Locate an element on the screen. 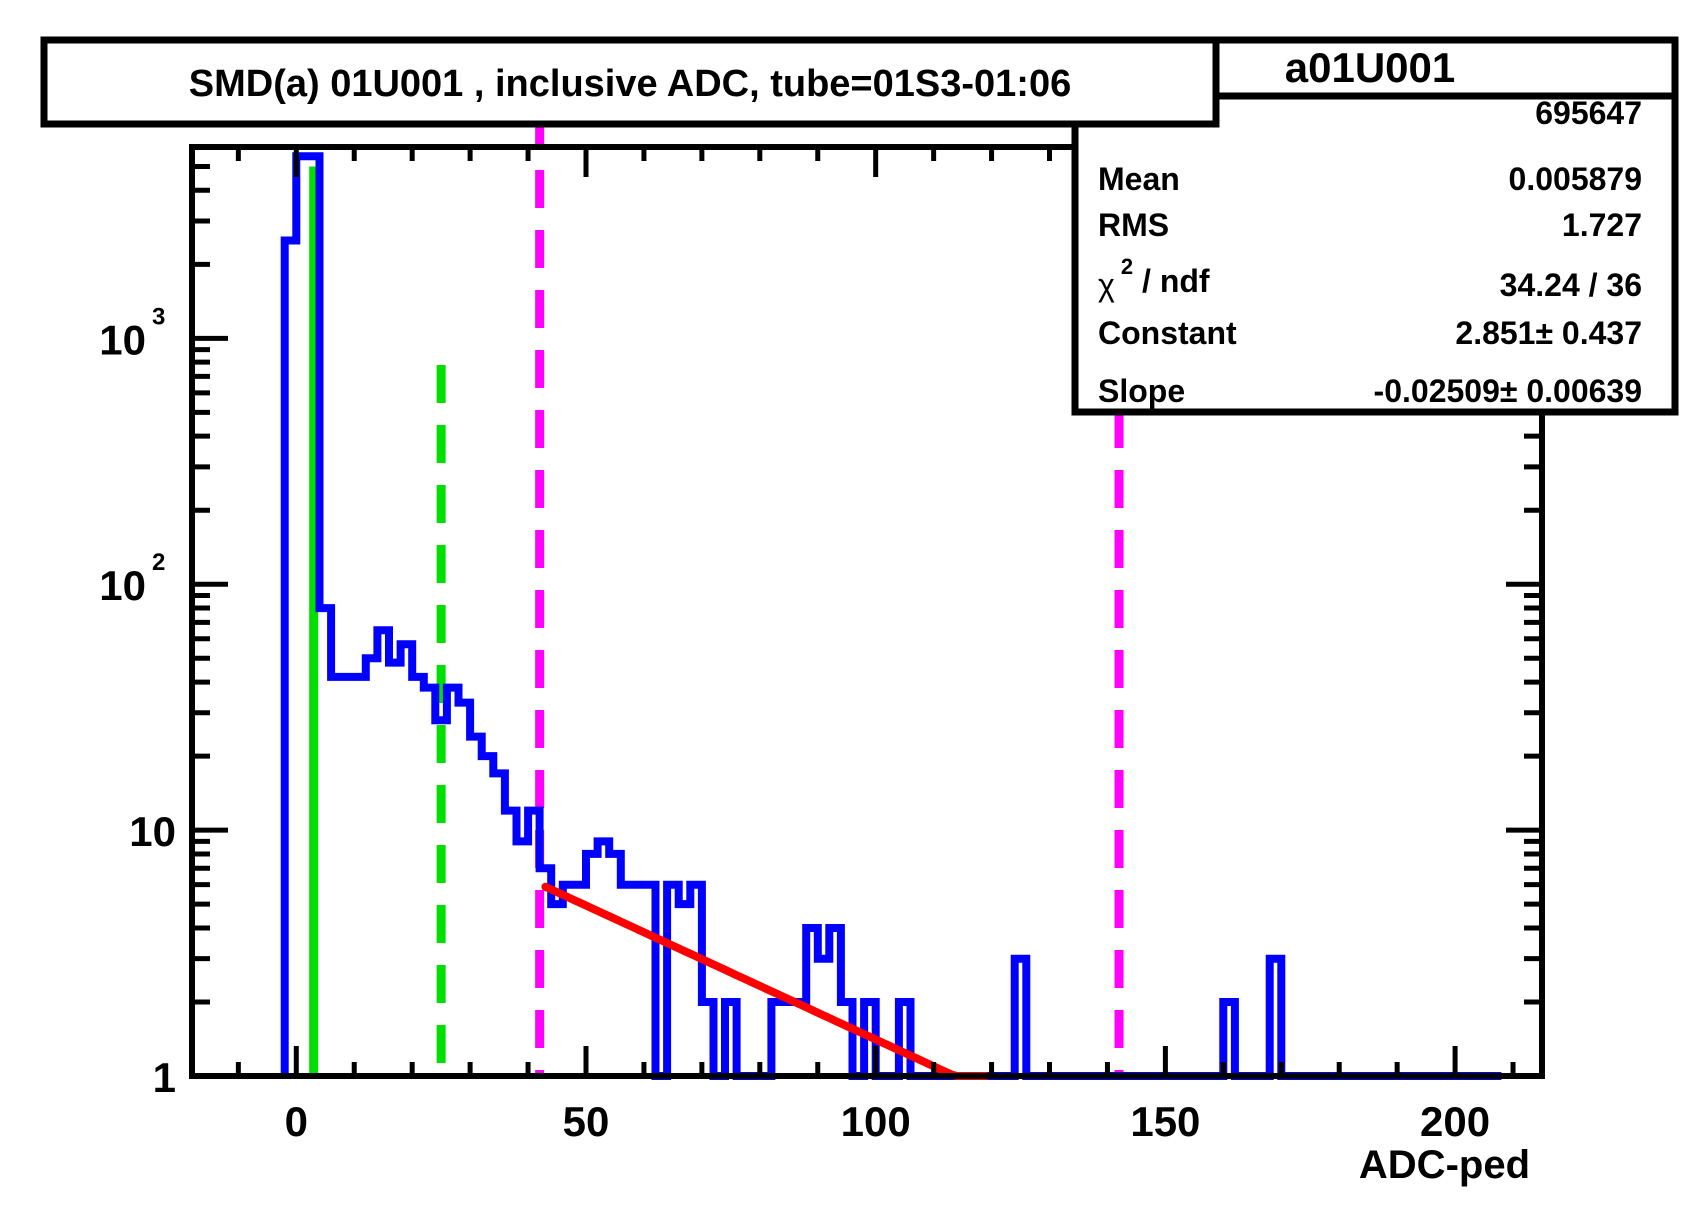 This screenshot has width=1704, height=1224. x-tick-label: 200 is located at coordinates (1455, 1121).